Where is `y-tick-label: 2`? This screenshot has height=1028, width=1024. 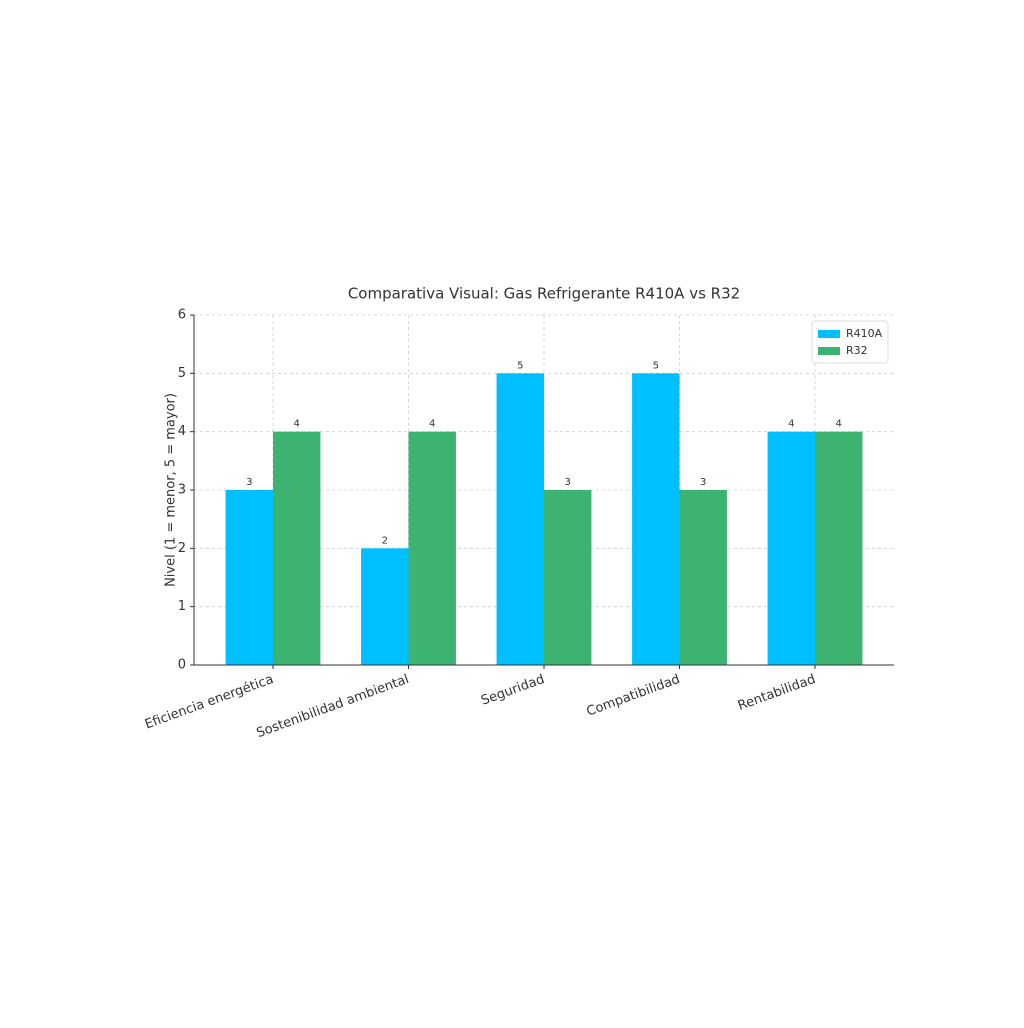
y-tick-label: 2 is located at coordinates (182, 548).